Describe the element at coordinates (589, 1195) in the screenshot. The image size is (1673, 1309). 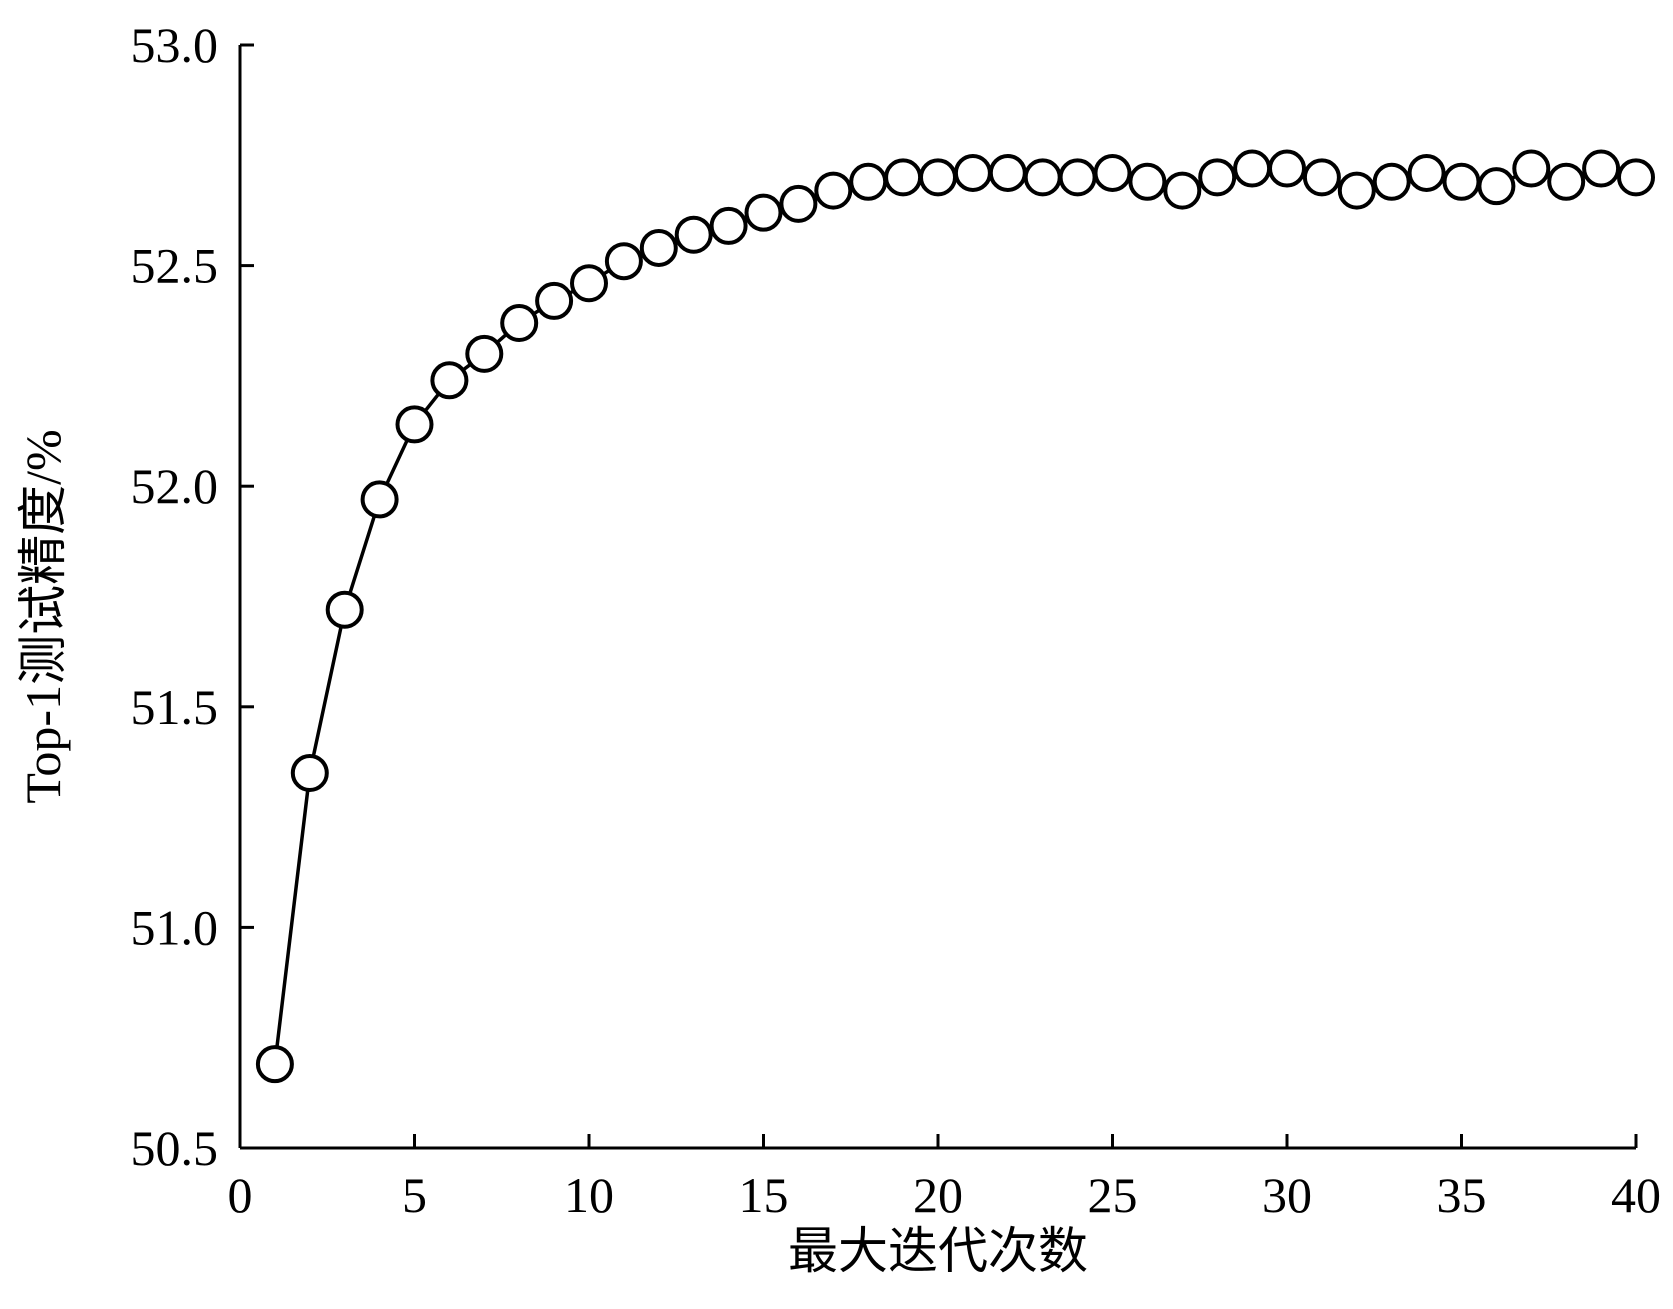
I see `x-tick-label: 10` at that location.